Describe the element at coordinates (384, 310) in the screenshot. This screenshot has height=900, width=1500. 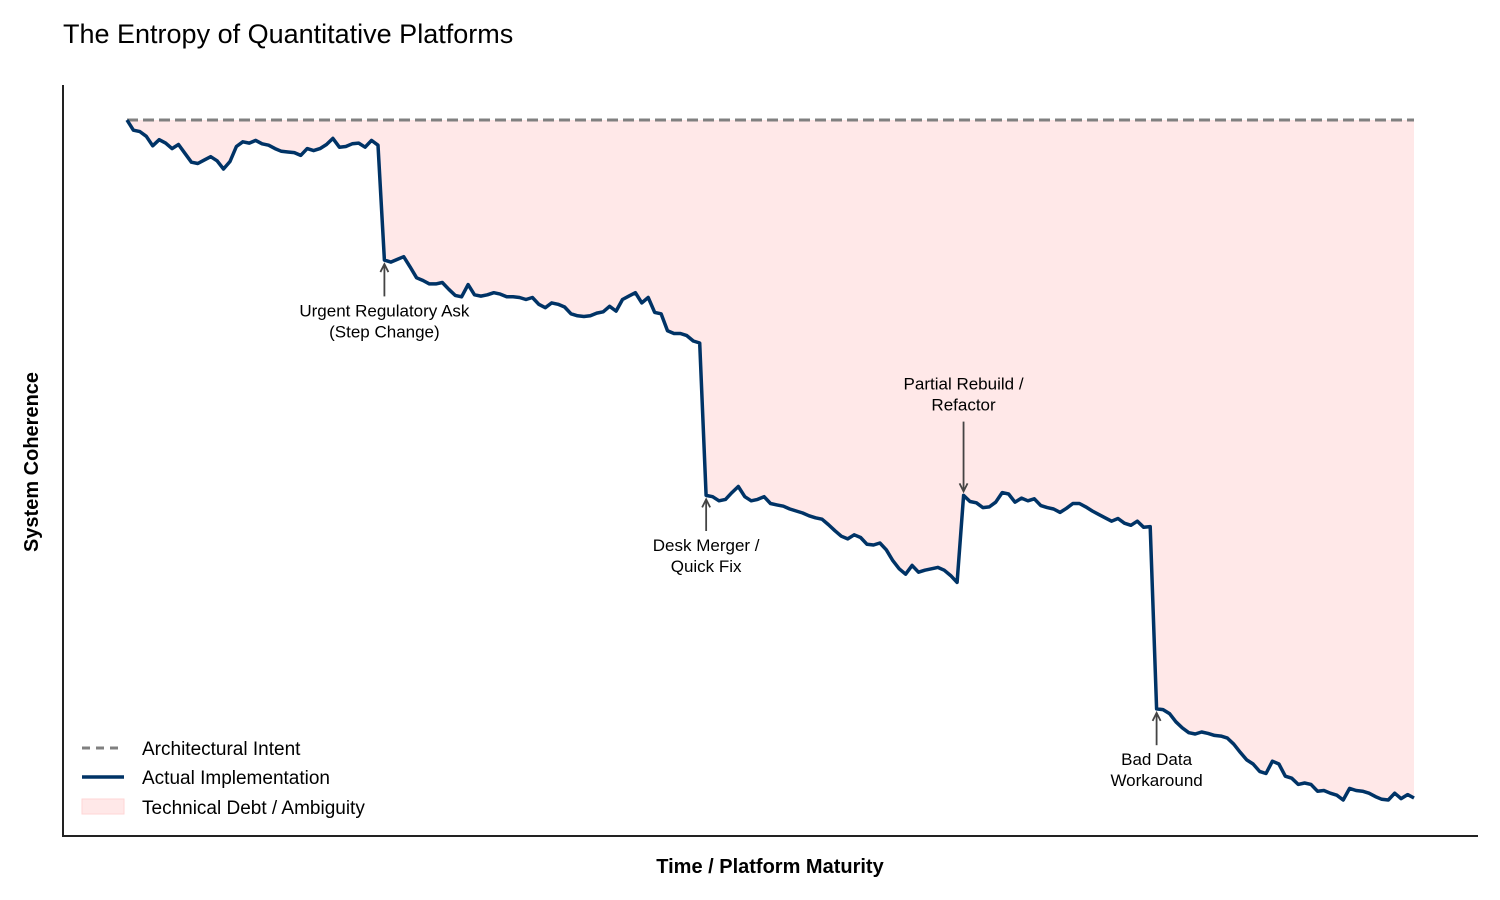
I see `annotation-text: Urgent Regulatory Ask` at that location.